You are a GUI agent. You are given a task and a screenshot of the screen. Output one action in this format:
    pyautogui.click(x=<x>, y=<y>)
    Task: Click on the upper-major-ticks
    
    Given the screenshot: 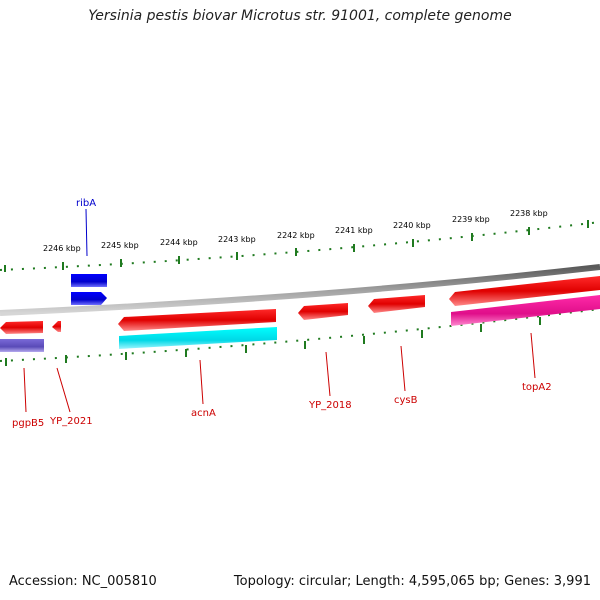 What is the action you would take?
    pyautogui.click(x=296, y=246)
    